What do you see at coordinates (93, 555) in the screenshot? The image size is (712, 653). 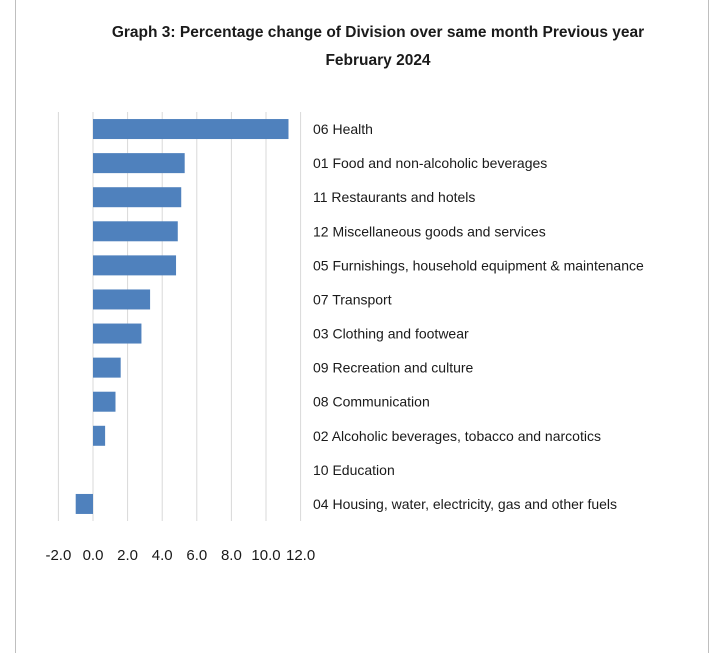 I see `x-tick-1: 0.0` at bounding box center [93, 555].